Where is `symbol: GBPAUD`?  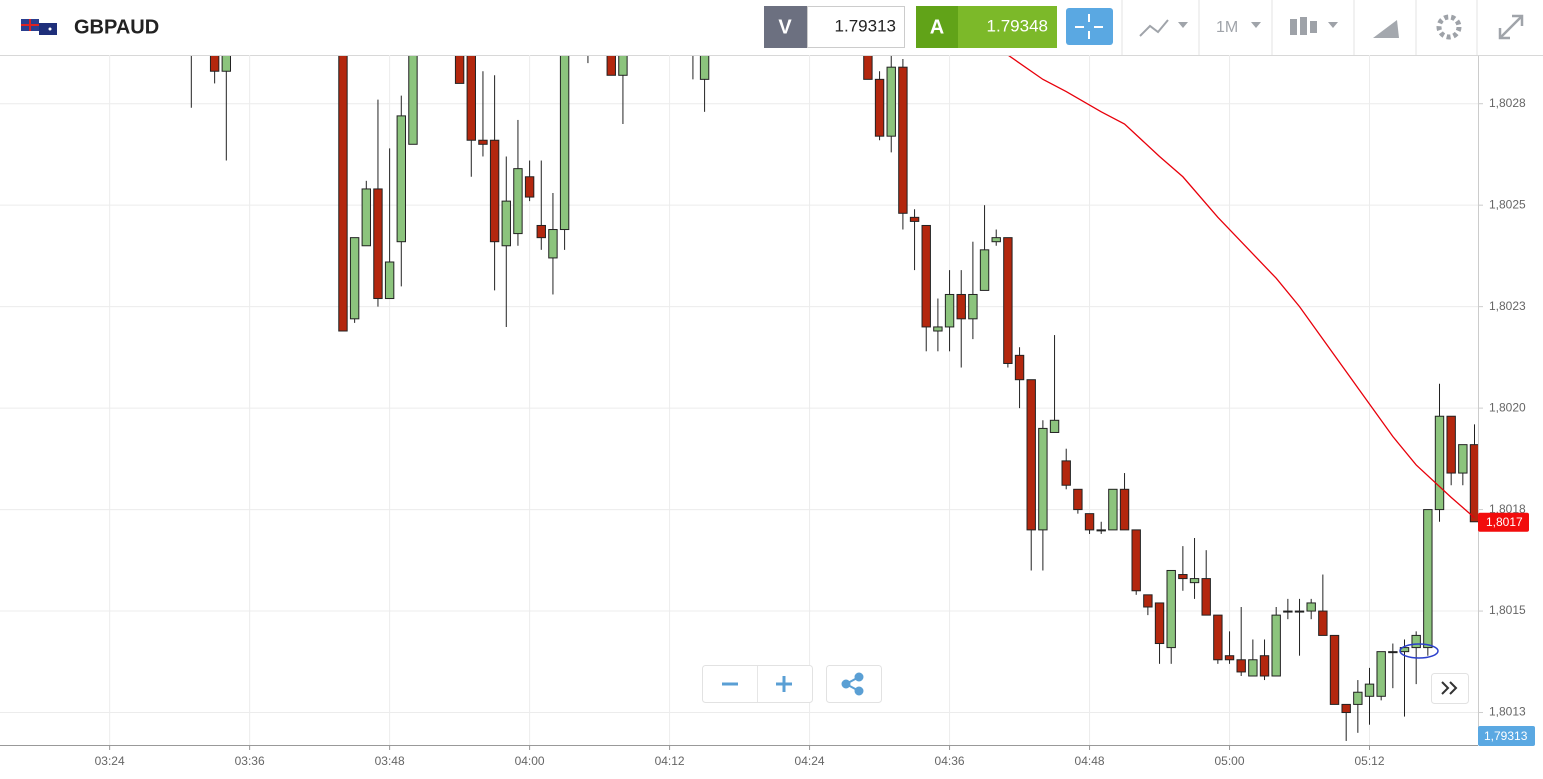 symbol: GBPAUD is located at coordinates (116, 27).